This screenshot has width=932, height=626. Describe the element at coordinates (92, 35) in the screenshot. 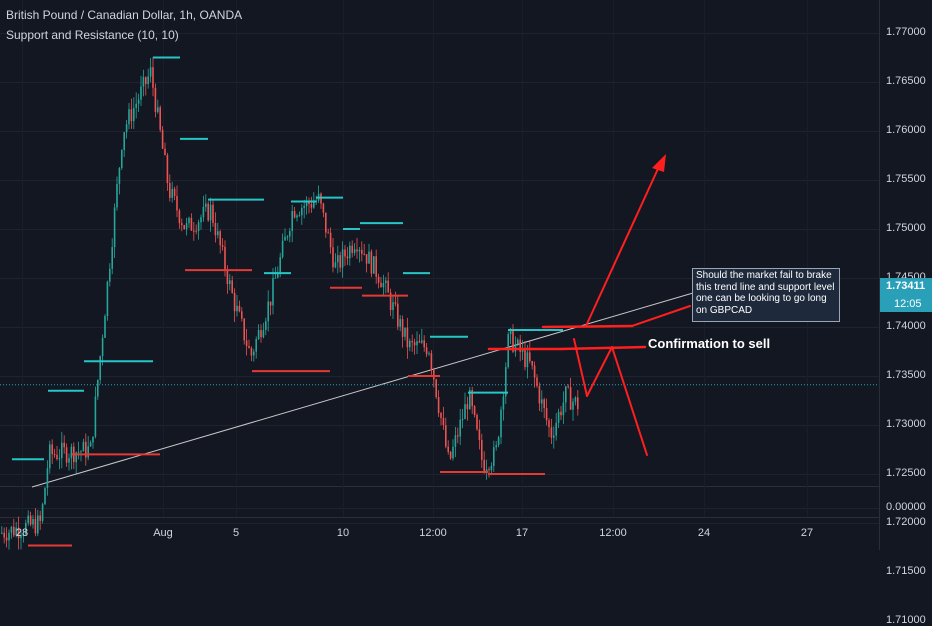

I see `indicator-label: Support and Resistance (10, 10)` at that location.